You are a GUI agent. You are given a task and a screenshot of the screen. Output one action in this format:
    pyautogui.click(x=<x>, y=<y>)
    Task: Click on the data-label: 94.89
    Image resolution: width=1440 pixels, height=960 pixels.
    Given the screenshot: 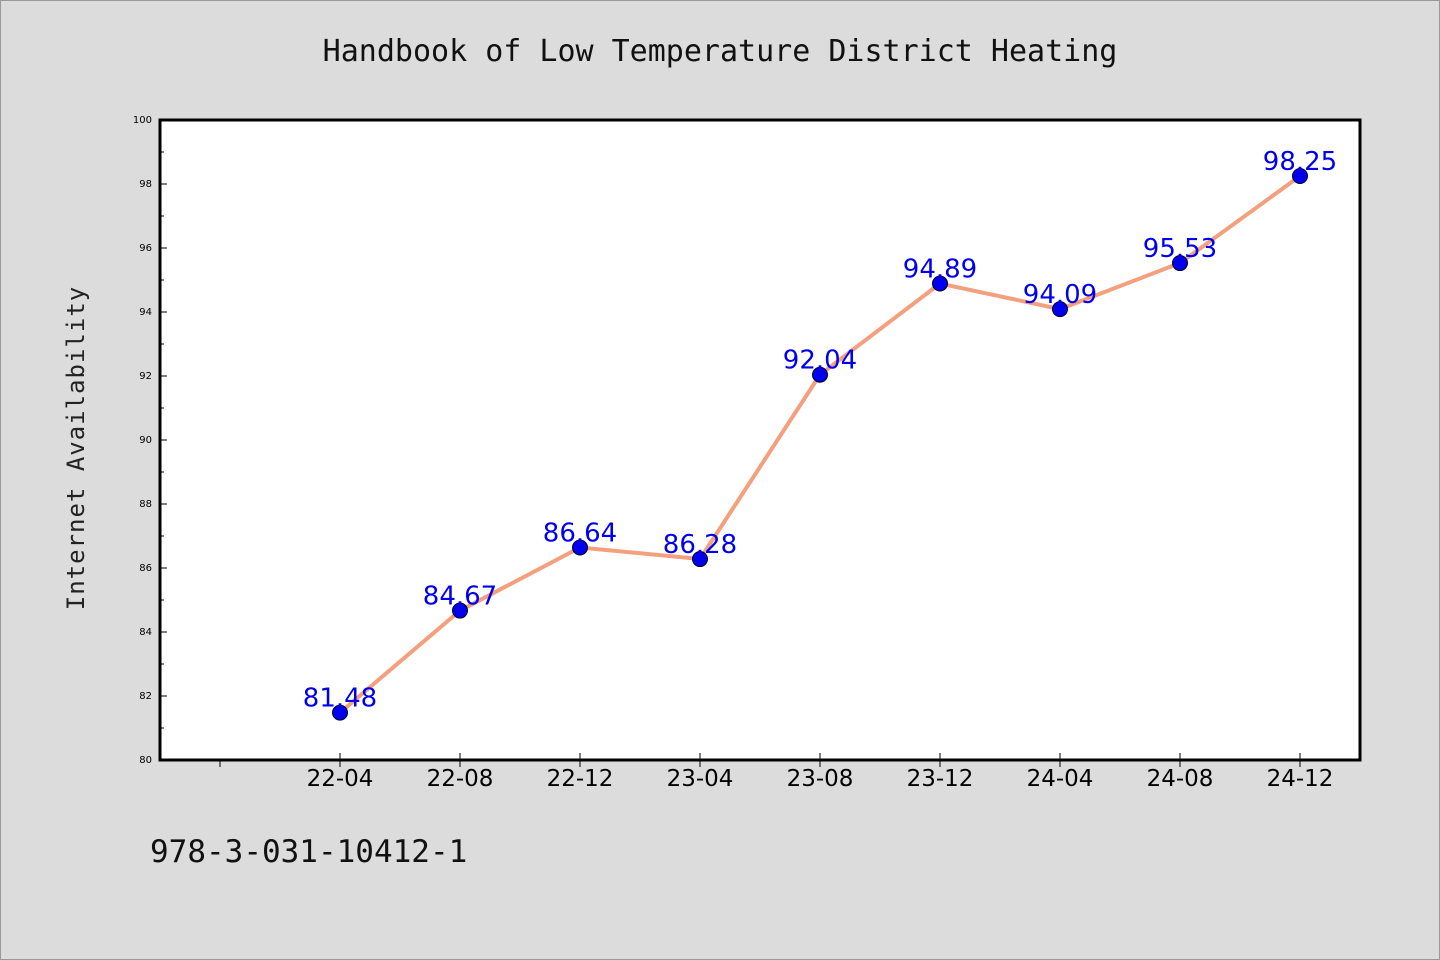 What is the action you would take?
    pyautogui.click(x=940, y=270)
    